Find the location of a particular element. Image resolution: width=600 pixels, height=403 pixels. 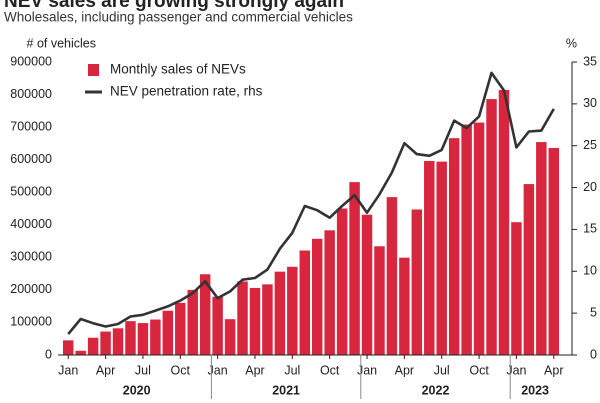

y2-tick-label: 35 is located at coordinates (590, 61).